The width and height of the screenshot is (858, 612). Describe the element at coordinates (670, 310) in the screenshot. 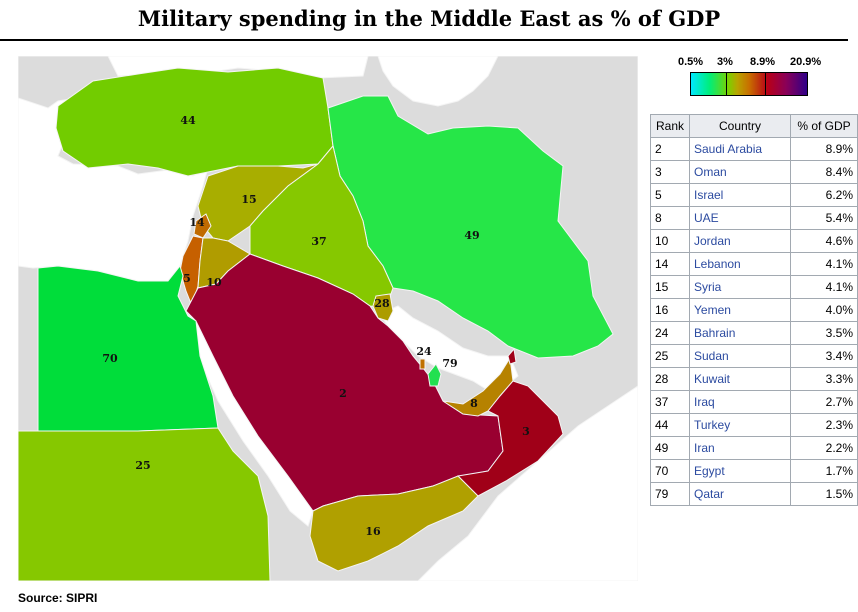

I see `rank-cell: 16` at that location.